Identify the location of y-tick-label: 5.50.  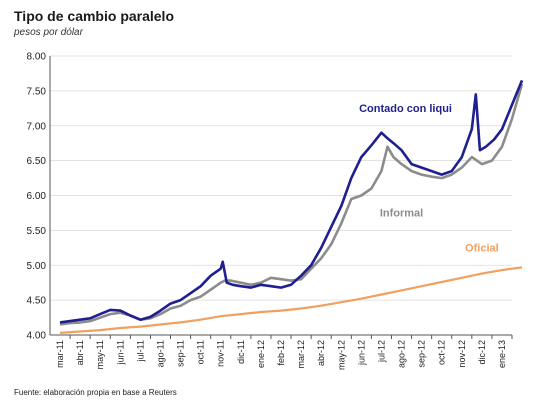
(37, 231).